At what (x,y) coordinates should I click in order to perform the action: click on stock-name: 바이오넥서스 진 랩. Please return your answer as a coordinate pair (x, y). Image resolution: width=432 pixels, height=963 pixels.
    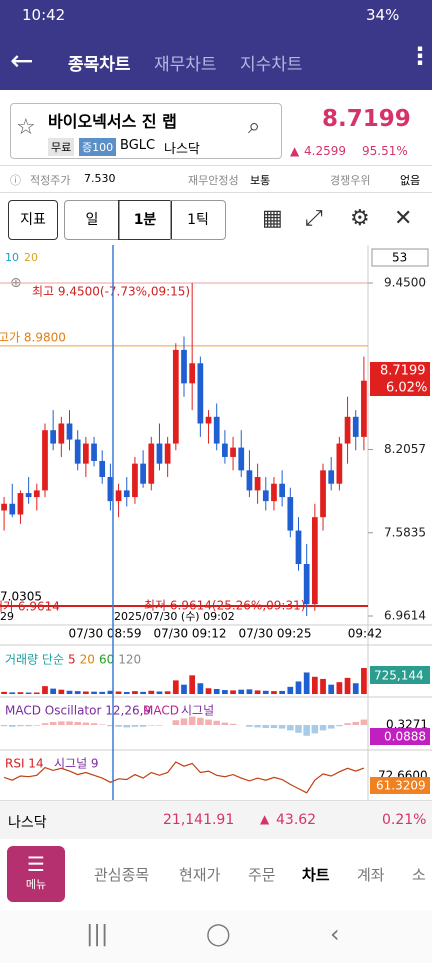
    Looking at the image, I should click on (112, 121).